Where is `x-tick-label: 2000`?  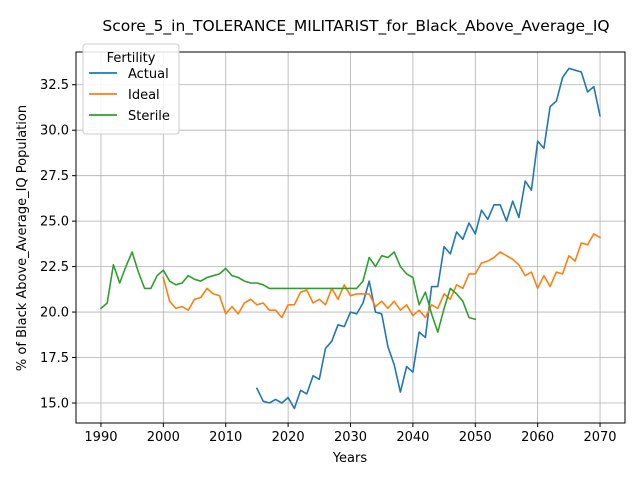 x-tick-label: 2000 is located at coordinates (163, 437).